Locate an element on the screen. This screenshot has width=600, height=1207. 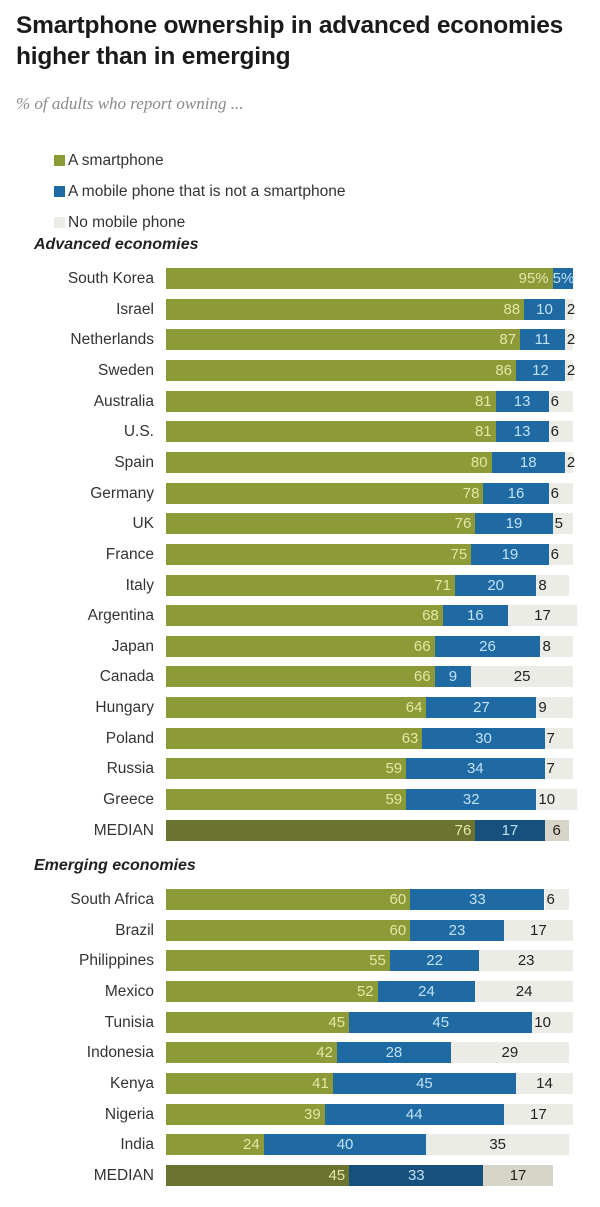
data-label: 33 is located at coordinates (477, 899).